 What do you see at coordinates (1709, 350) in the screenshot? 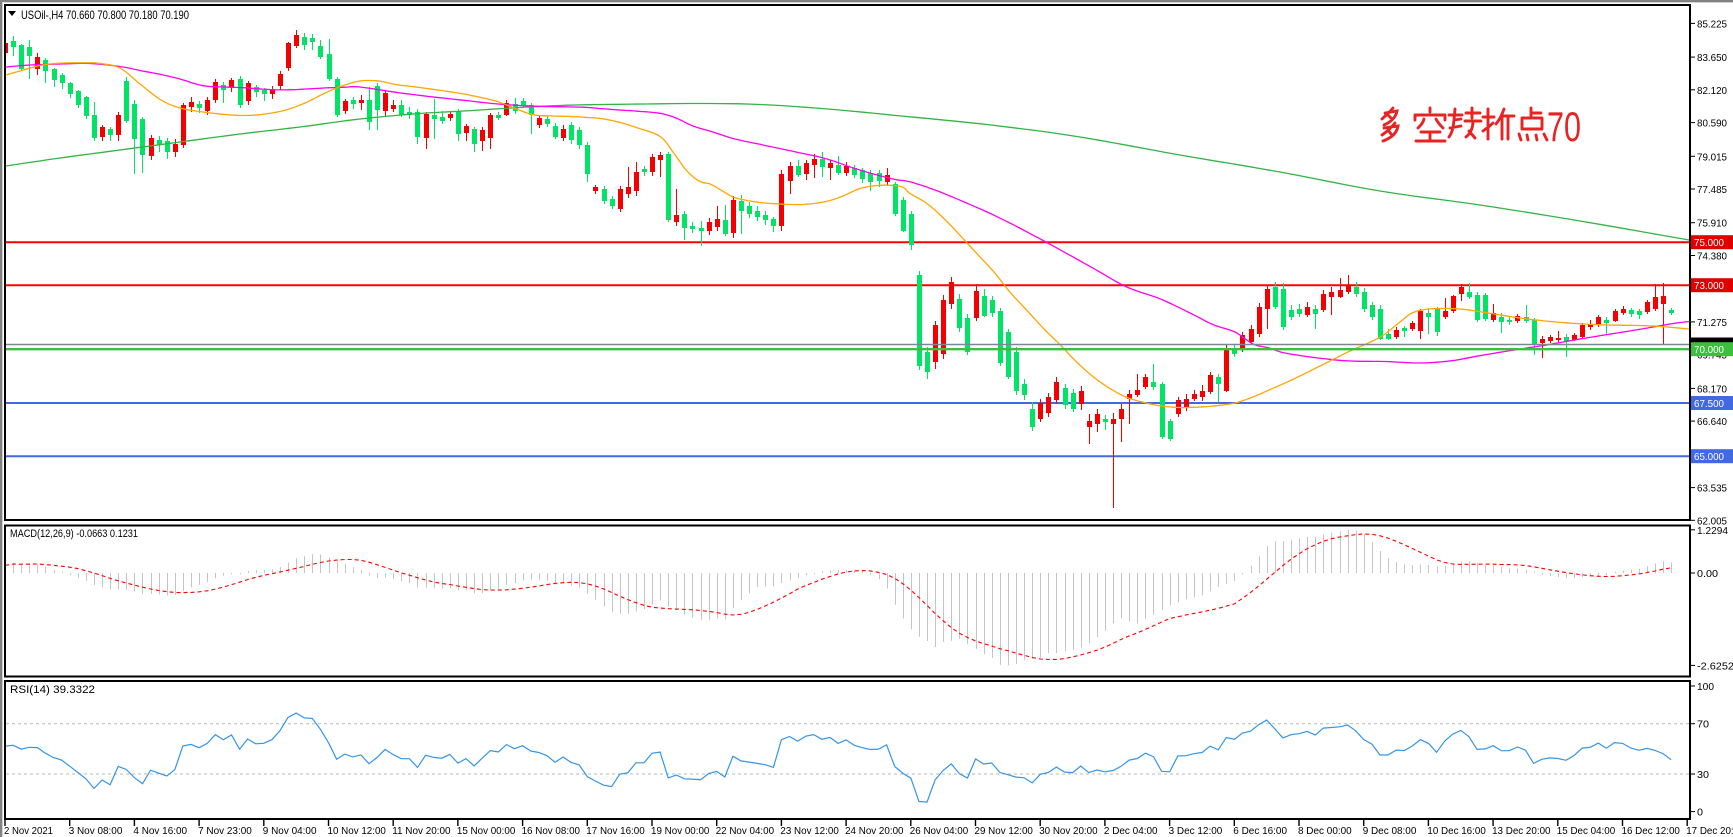
I see `svg-text: 70.000` at bounding box center [1709, 350].